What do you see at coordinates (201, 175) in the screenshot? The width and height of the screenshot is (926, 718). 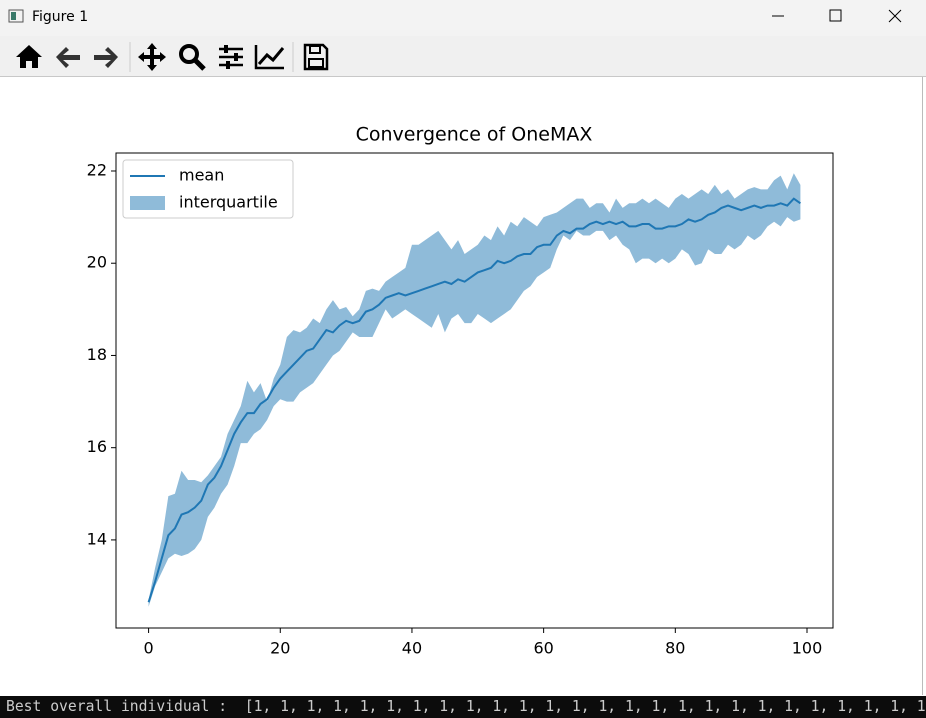 I see `legend-label: mean` at bounding box center [201, 175].